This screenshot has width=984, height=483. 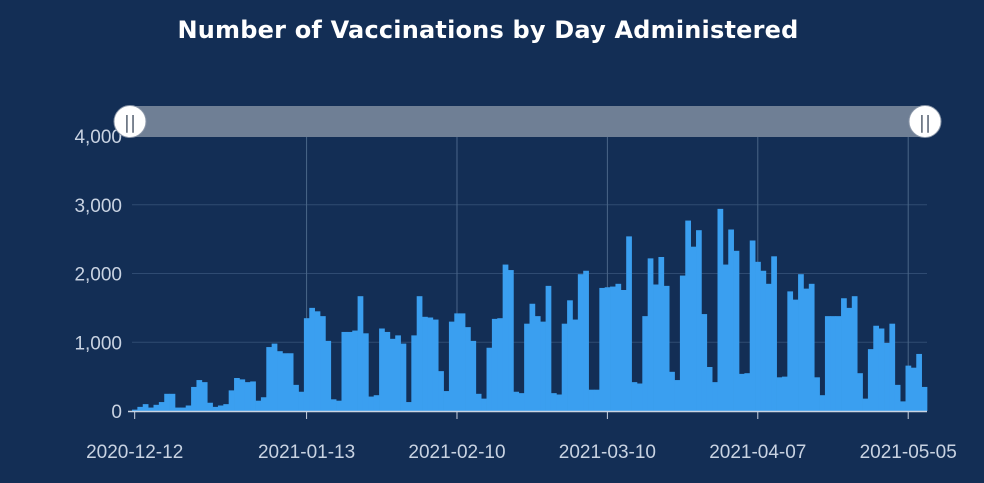 I want to click on range-slider-right-handle, so click(x=925, y=121).